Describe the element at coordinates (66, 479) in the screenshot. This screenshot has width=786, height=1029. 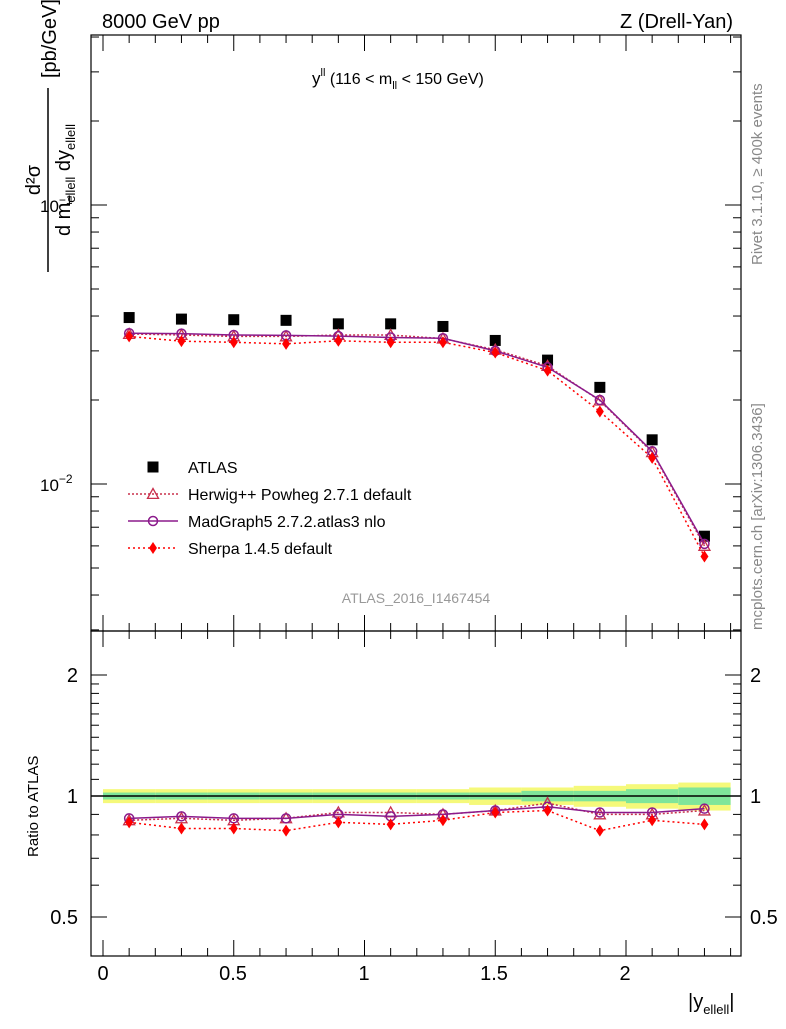
I see `ytick-0.01-exp: −2` at that location.